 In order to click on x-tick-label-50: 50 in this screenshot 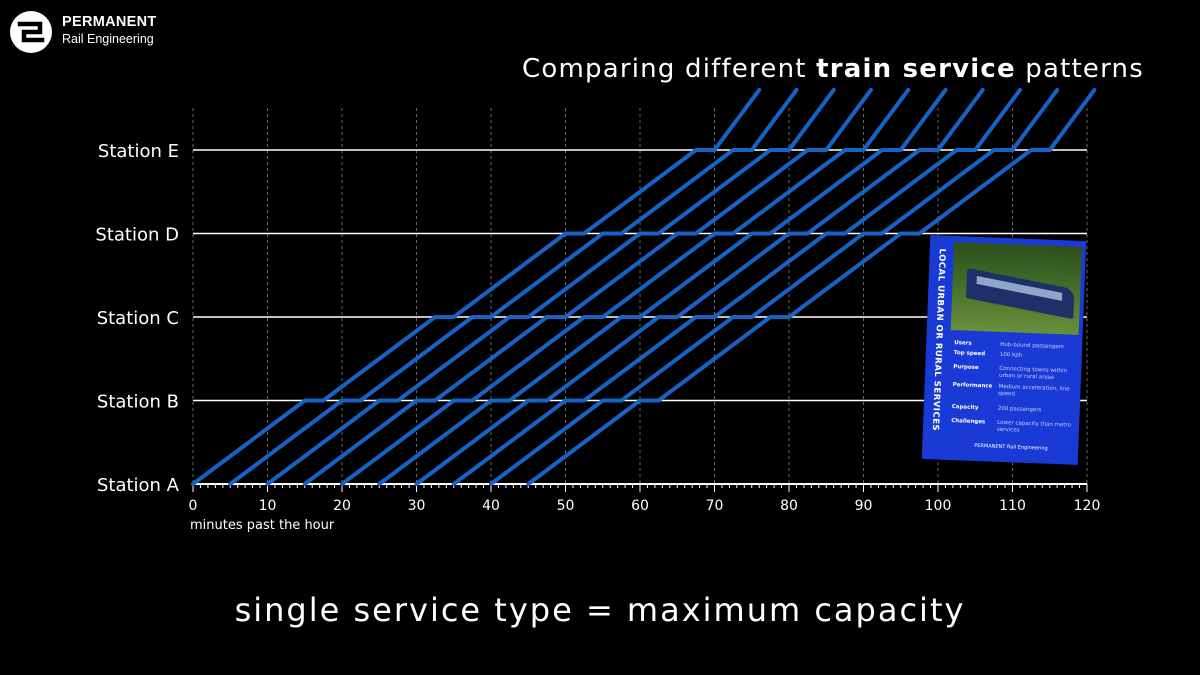, I will do `click(566, 506)`.